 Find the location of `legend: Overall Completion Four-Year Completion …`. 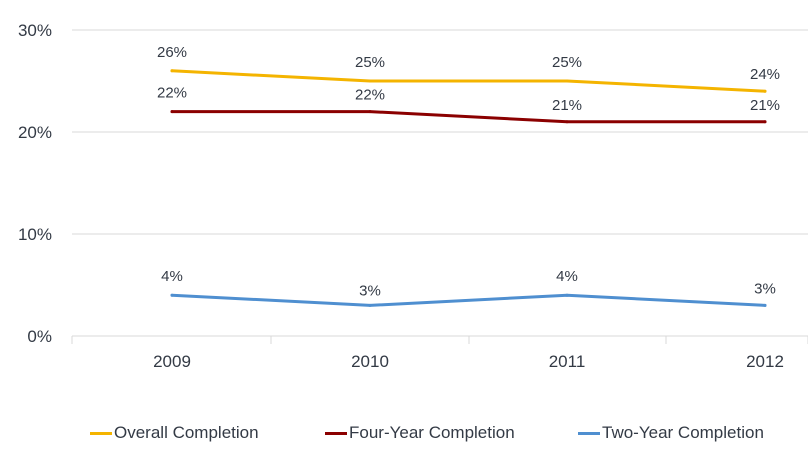

legend: Overall Completion Four-Year Completion … is located at coordinates (404, 434).